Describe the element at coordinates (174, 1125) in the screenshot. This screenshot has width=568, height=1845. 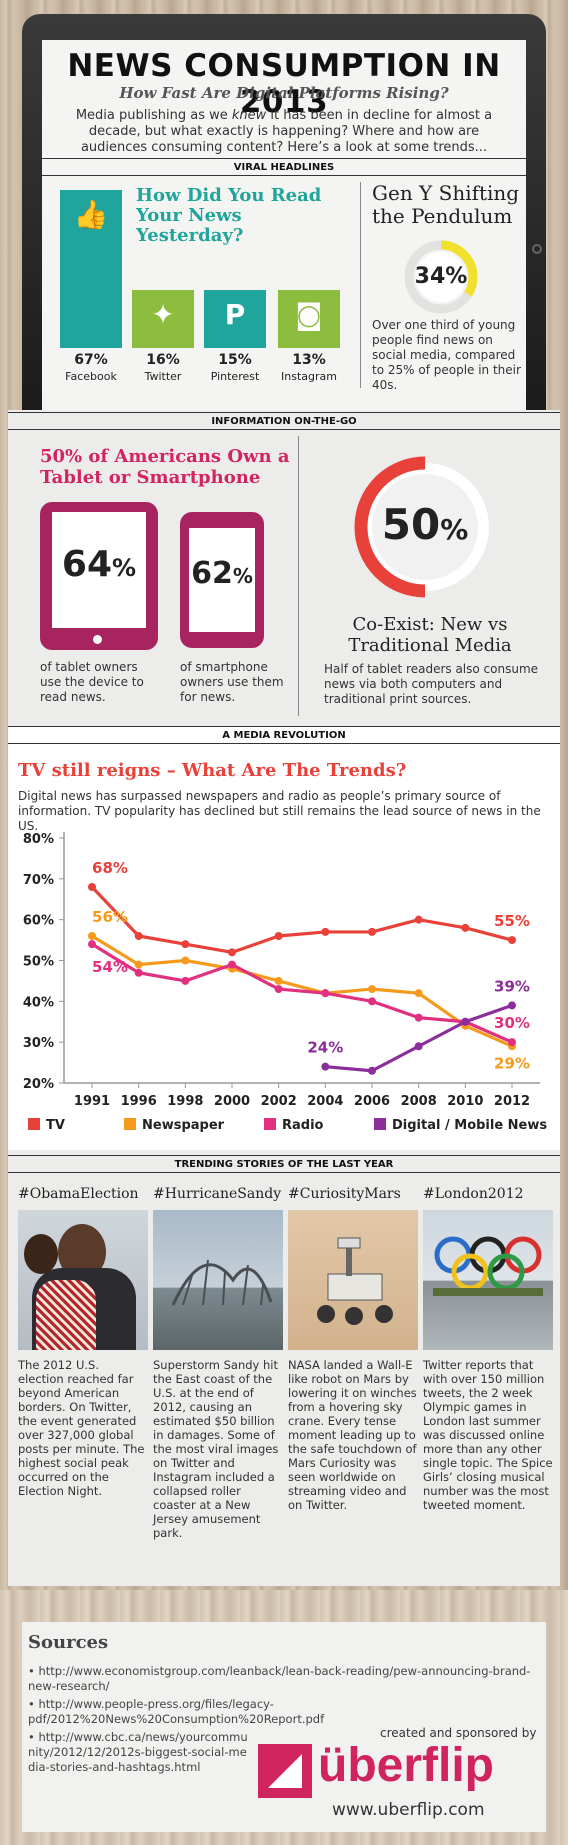
I see `legend-item: Newspaper` at that location.